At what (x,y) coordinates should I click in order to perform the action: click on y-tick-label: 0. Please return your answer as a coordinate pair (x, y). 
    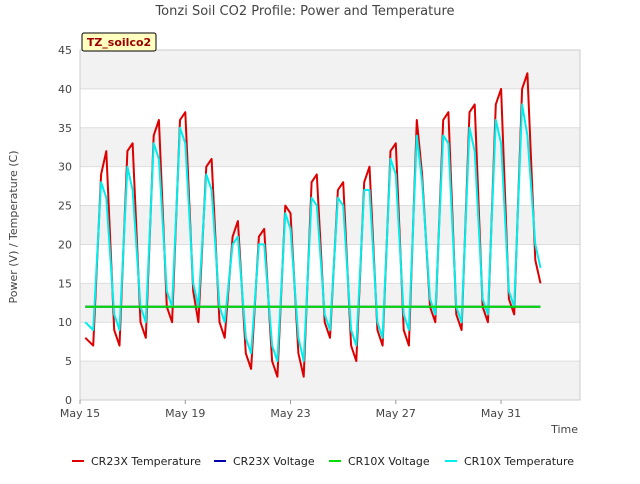
    Looking at the image, I should click on (68, 400).